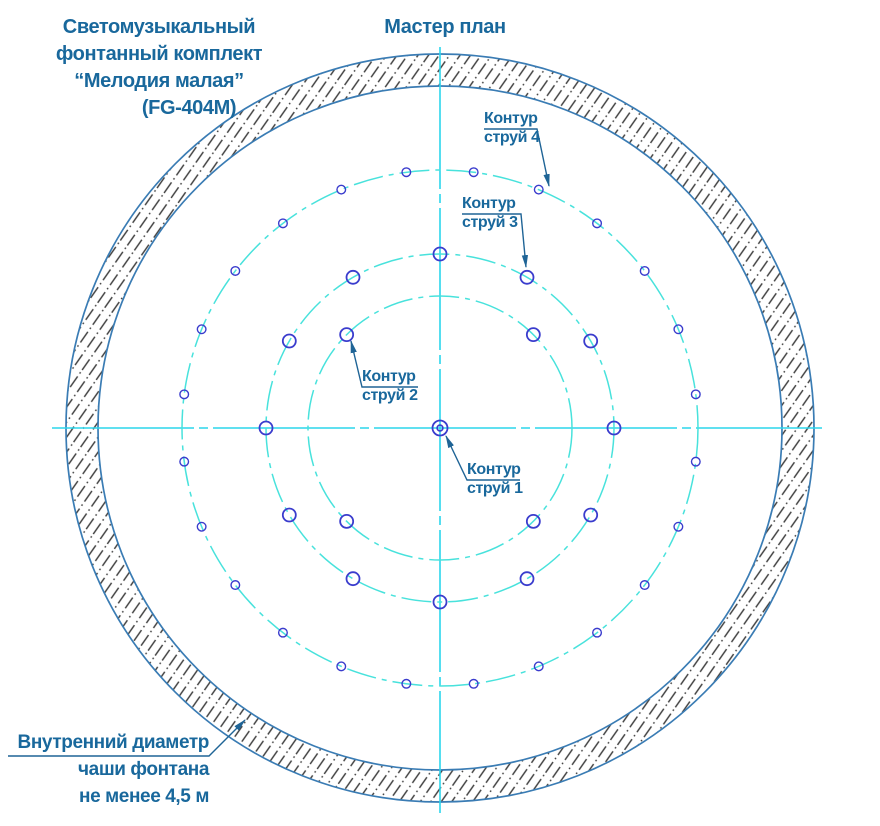 The height and width of the screenshot is (826, 880). I want to click on label-contour-2-line-1: Контур, so click(389, 376).